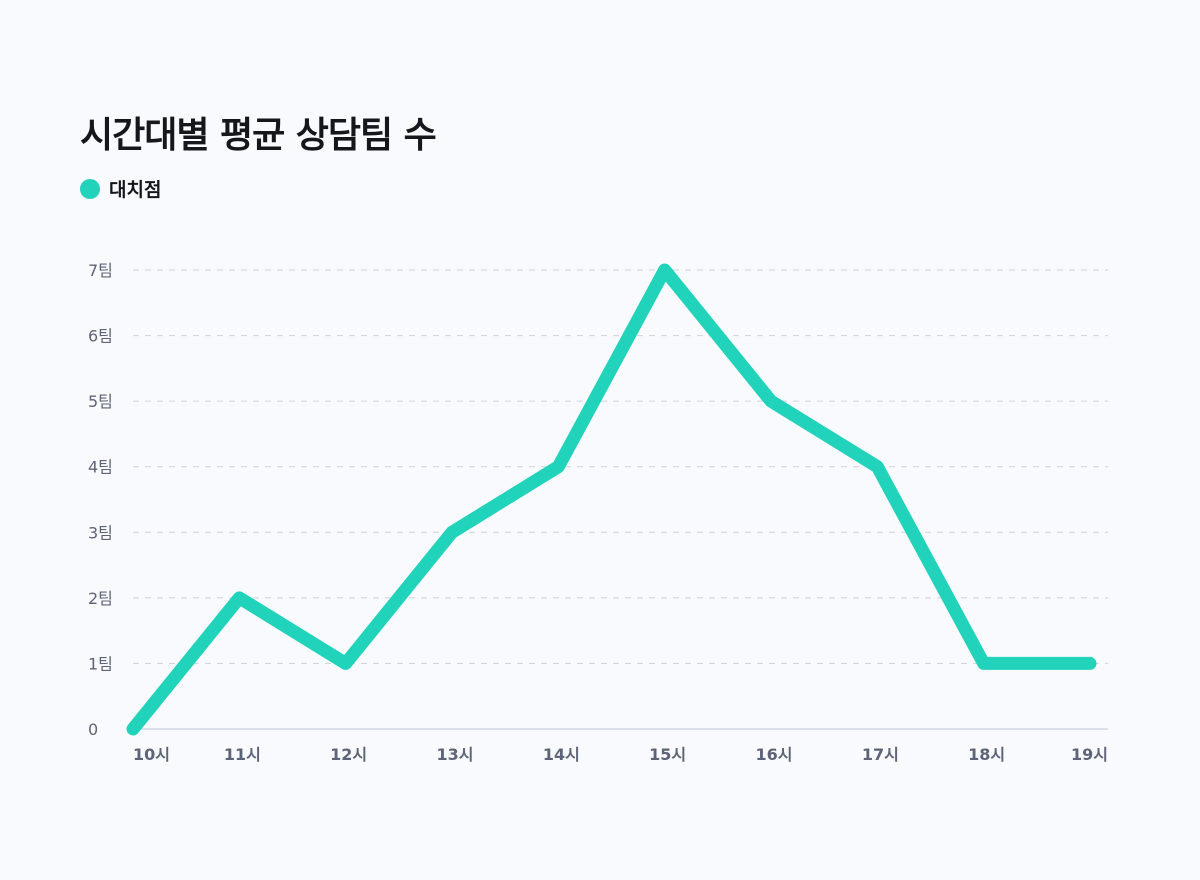 This screenshot has width=1200, height=880. What do you see at coordinates (348, 754) in the screenshot?
I see `x-tick-label: 12시` at bounding box center [348, 754].